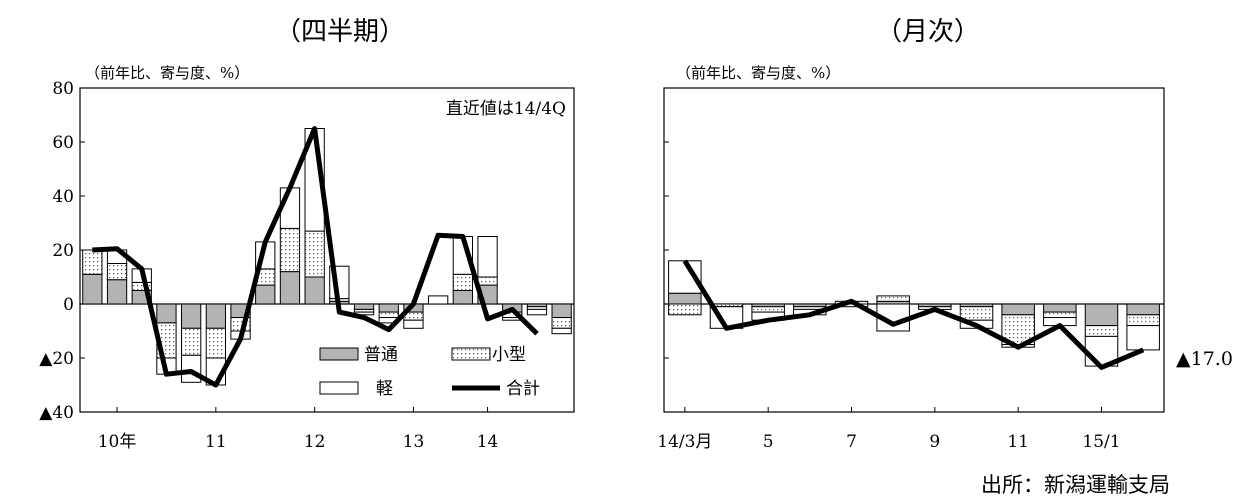 Image resolution: width=1255 pixels, height=501 pixels. Describe the element at coordinates (768, 442) in the screenshot. I see `right-xtick-label: 5` at that location.